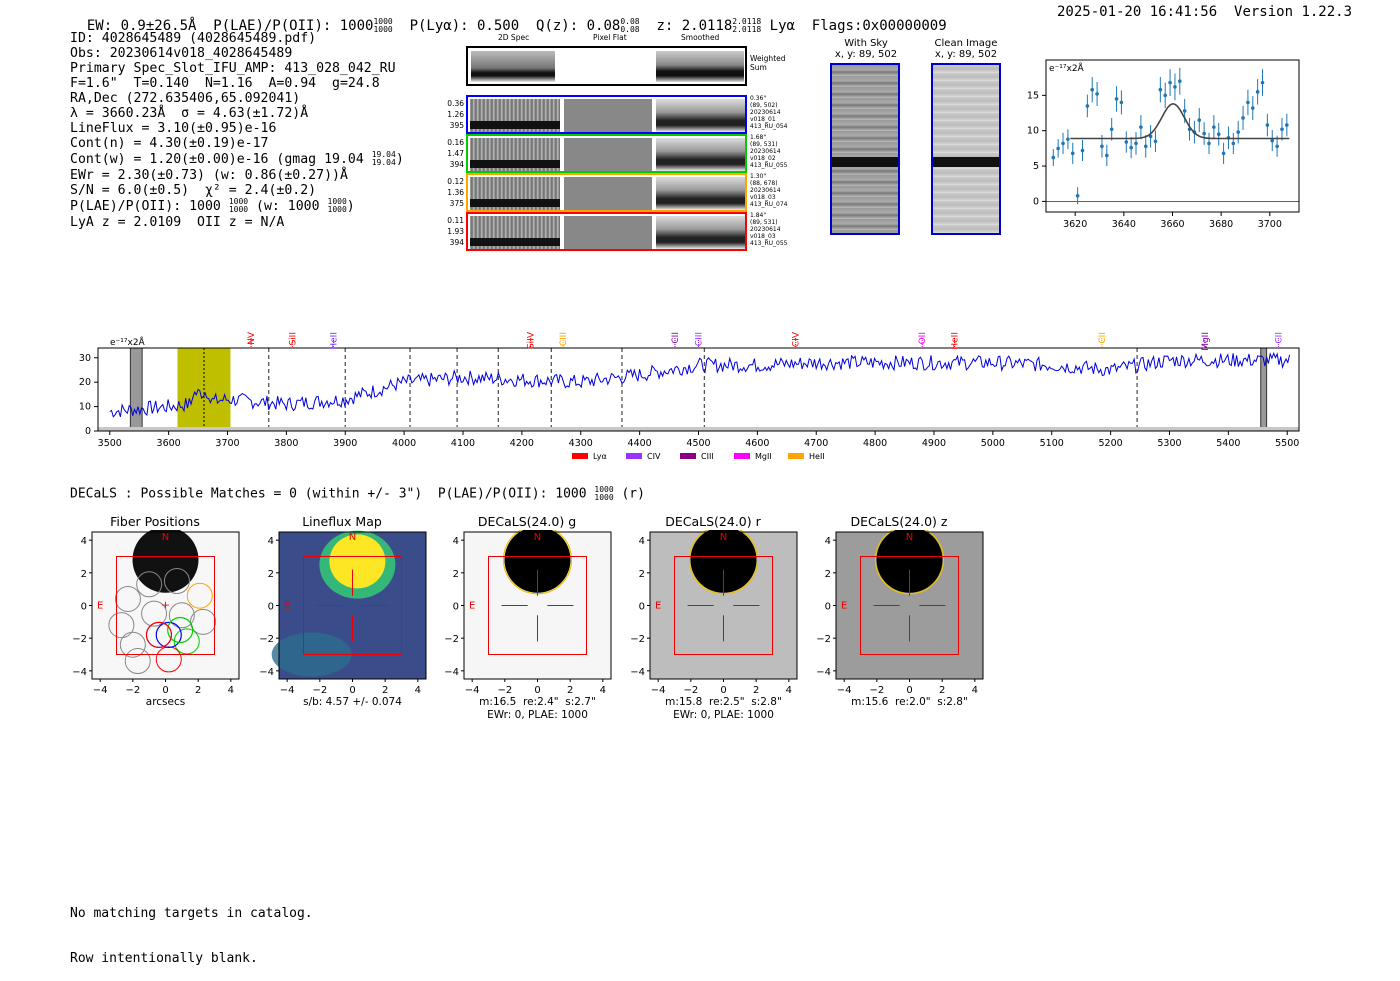 This screenshot has width=1400, height=981. Describe the element at coordinates (723, 702) in the screenshot. I see `panel-caption: m:15.8 re:2.5" s:2.8"` at that location.